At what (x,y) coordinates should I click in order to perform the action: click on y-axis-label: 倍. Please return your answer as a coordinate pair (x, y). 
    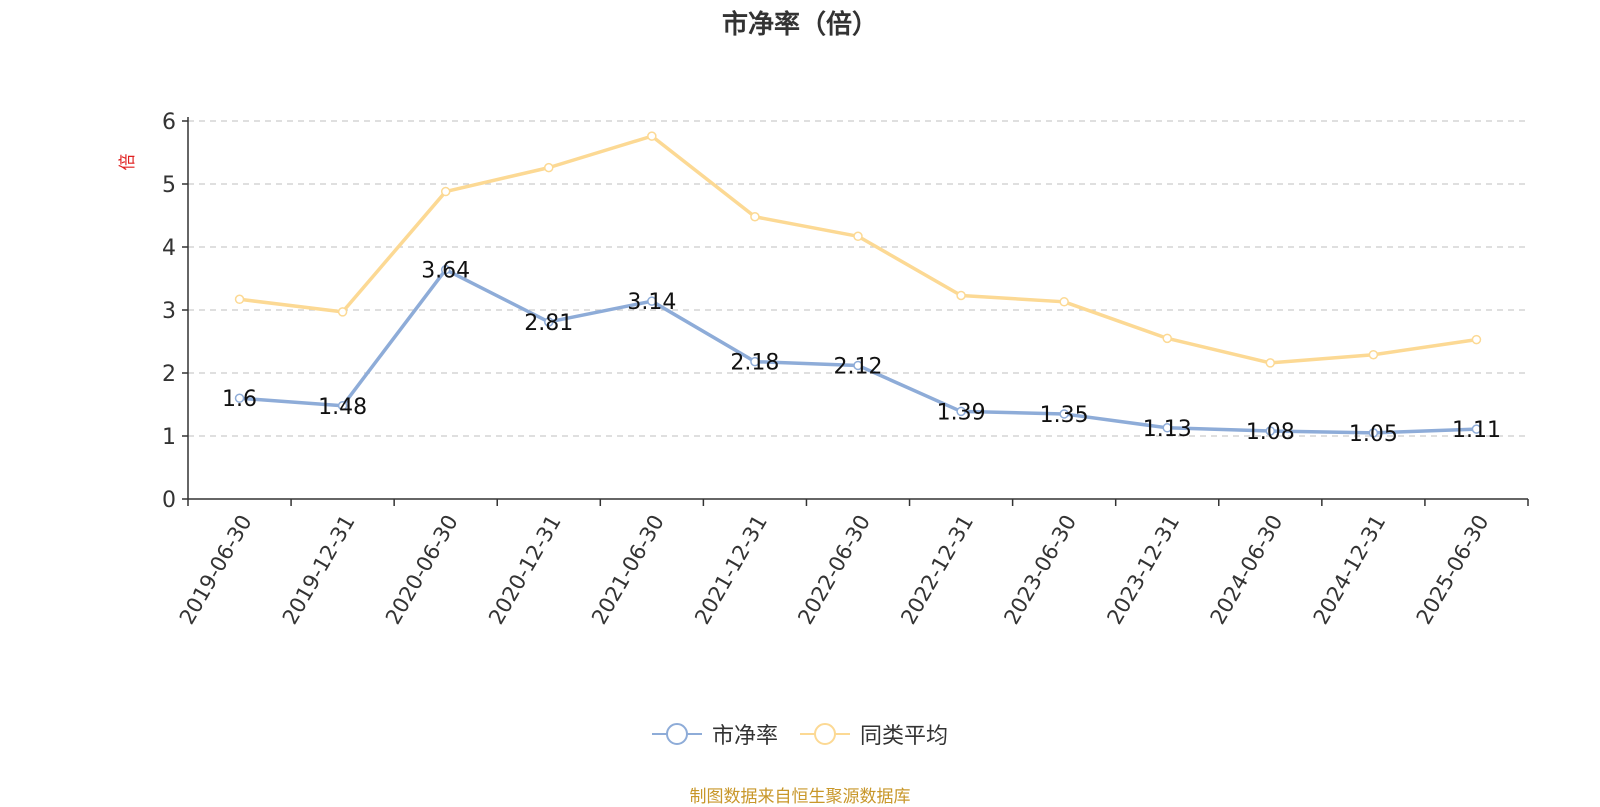
    Looking at the image, I should click on (128, 162).